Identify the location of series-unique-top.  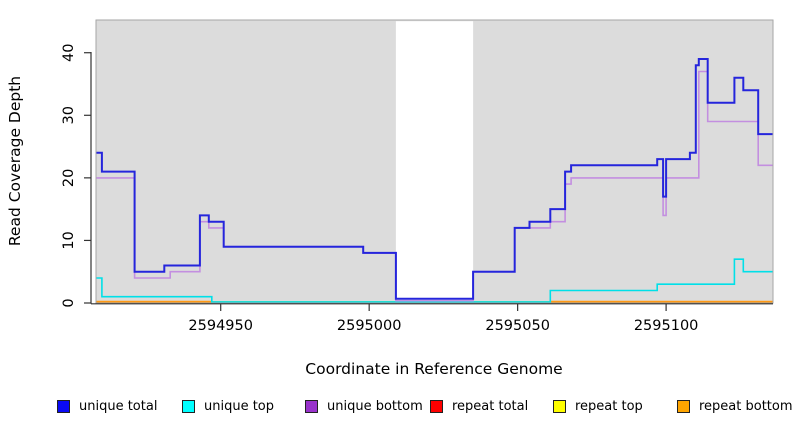
(434, 280).